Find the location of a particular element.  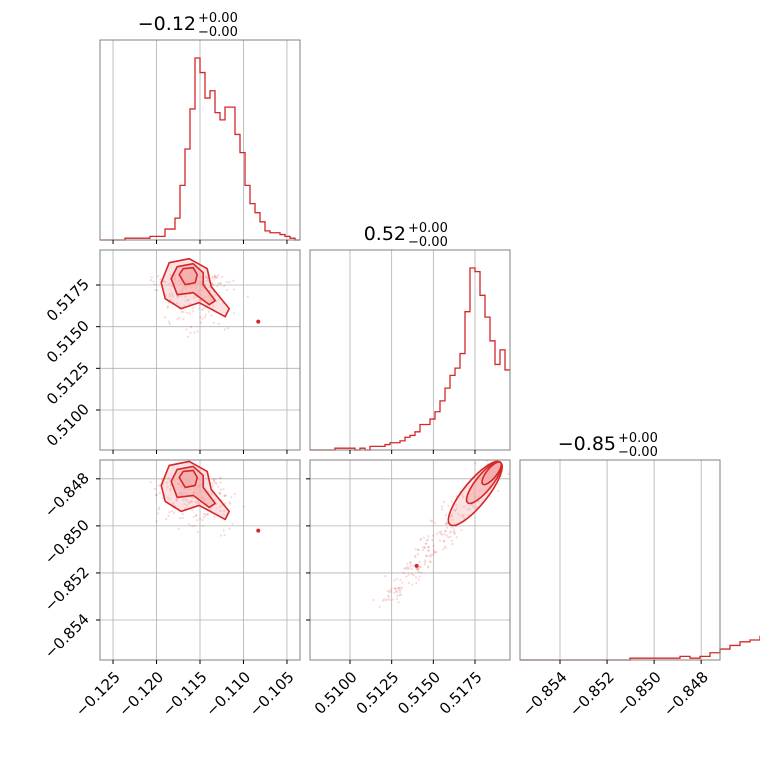

y-tick-label: −0.850 is located at coordinates (67, 542).